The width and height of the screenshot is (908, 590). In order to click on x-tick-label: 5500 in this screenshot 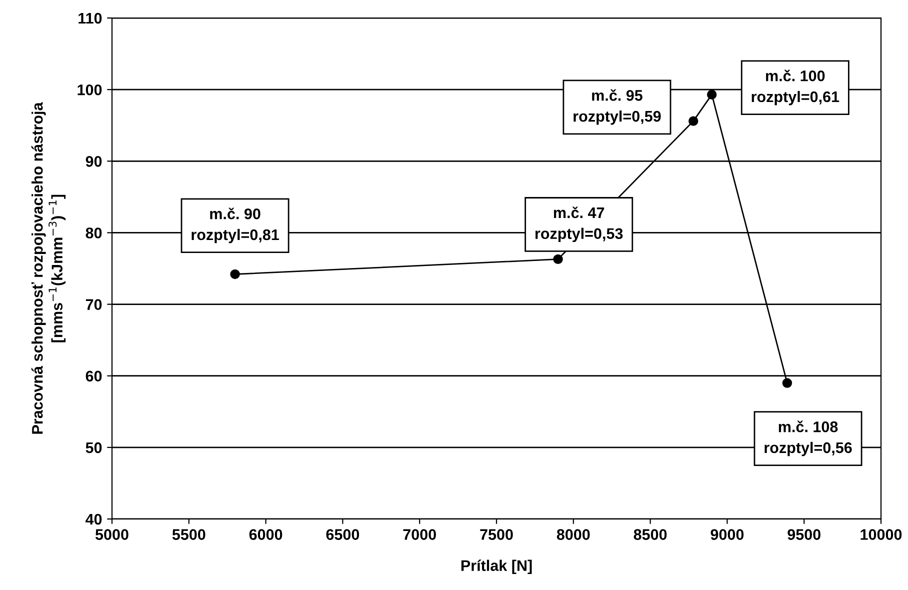, I will do `click(189, 534)`.